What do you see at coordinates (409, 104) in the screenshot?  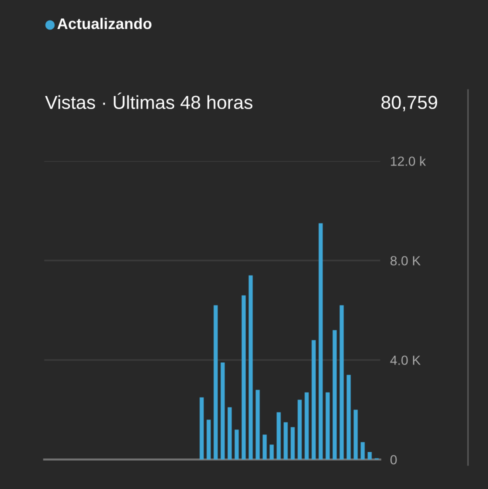 I see `text: 80,759` at bounding box center [409, 104].